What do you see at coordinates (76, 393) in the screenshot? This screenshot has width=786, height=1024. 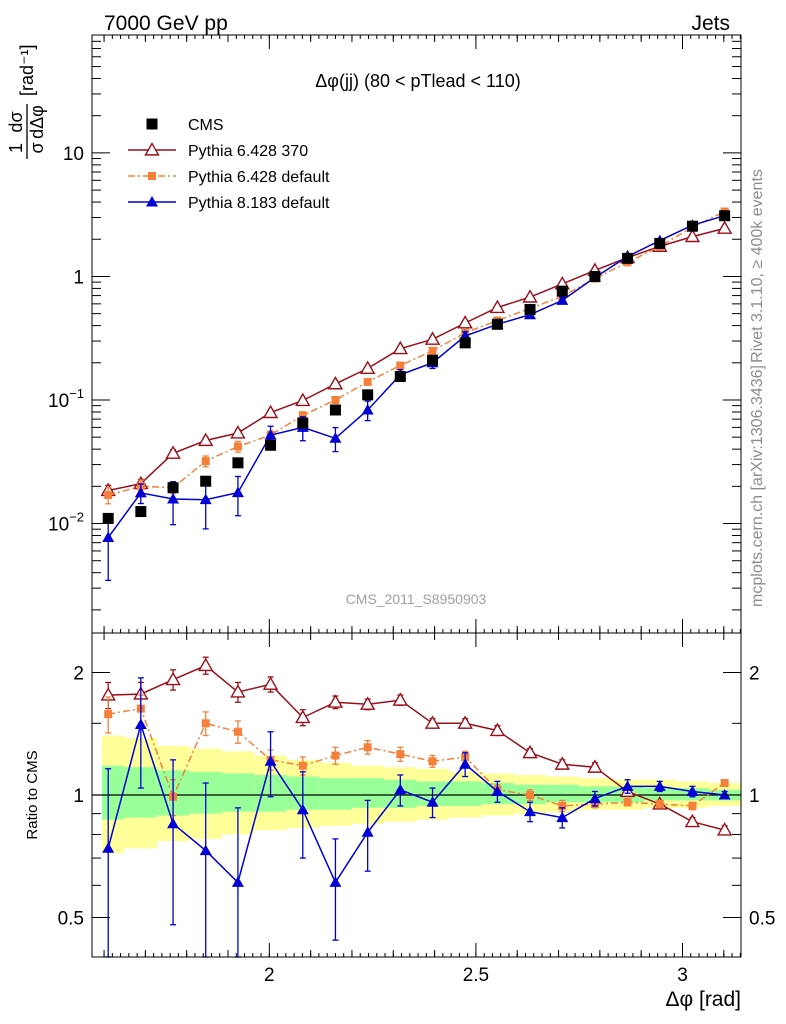 I see `main-ytick-exp-1: −1` at bounding box center [76, 393].